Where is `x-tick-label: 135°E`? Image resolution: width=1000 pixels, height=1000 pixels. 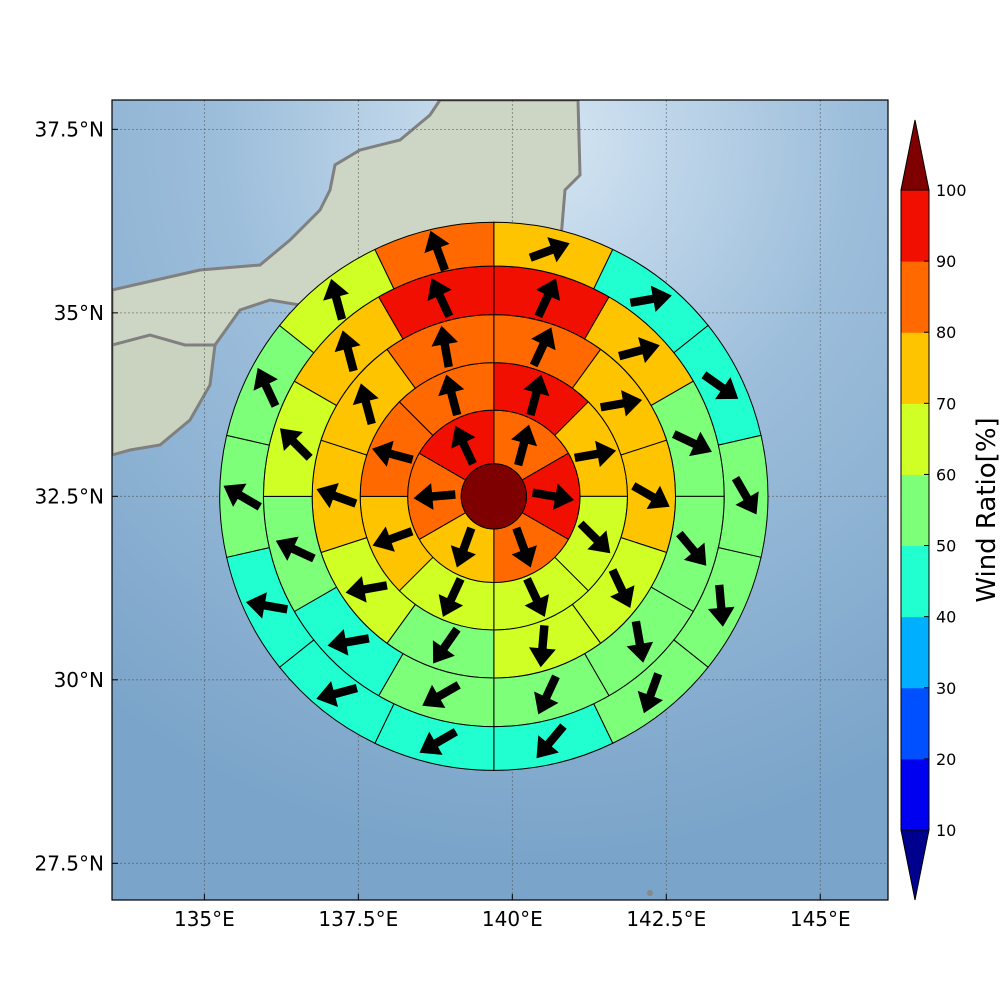 x-tick-label: 135°E is located at coordinates (204, 919).